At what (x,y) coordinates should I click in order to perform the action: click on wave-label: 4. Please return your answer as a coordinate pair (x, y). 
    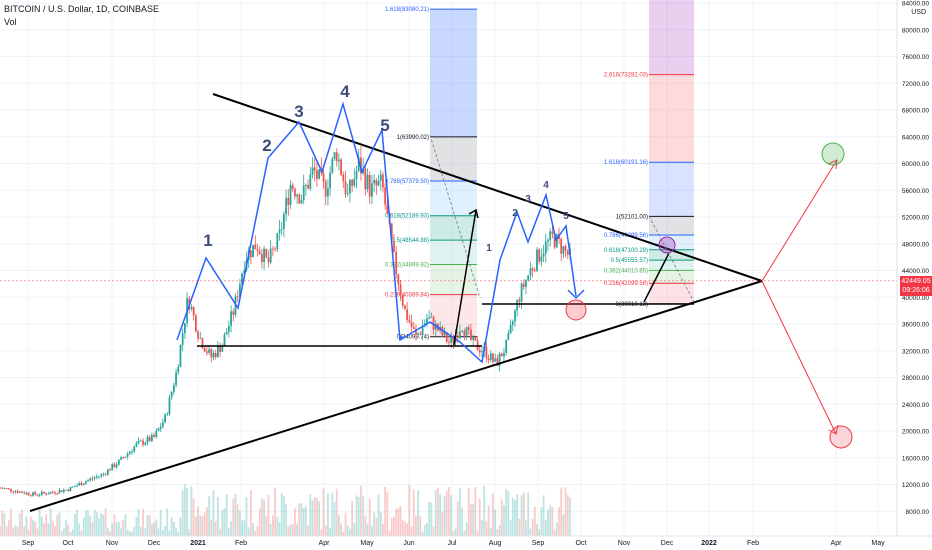
    Looking at the image, I should click on (345, 91).